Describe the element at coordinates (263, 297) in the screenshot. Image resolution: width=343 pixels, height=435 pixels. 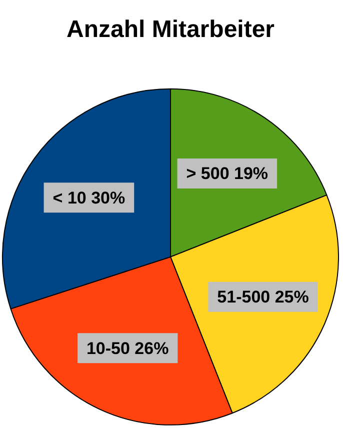
I see `slice-label: 51-500 25%` at that location.